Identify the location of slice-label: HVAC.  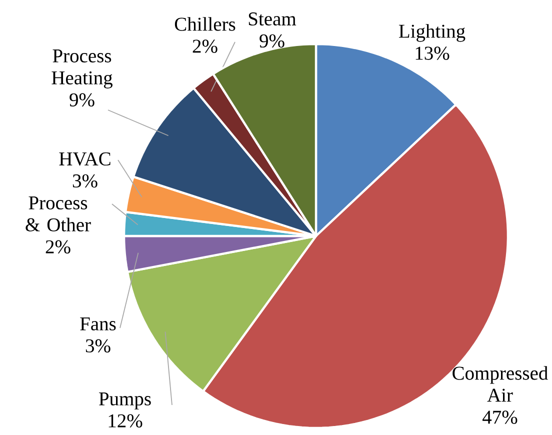
(84, 159).